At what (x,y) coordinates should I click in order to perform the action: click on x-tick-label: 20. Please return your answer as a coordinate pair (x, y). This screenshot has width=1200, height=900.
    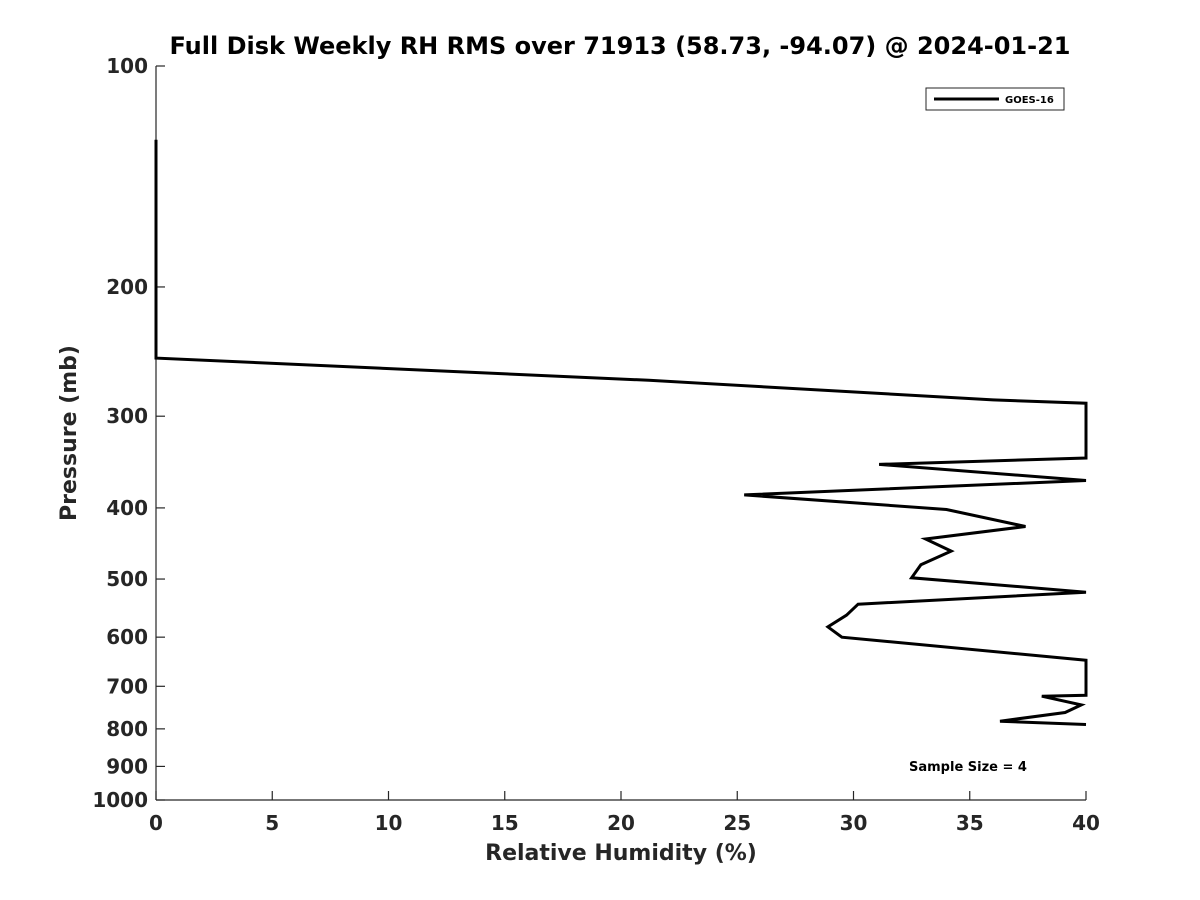
    Looking at the image, I should click on (621, 823).